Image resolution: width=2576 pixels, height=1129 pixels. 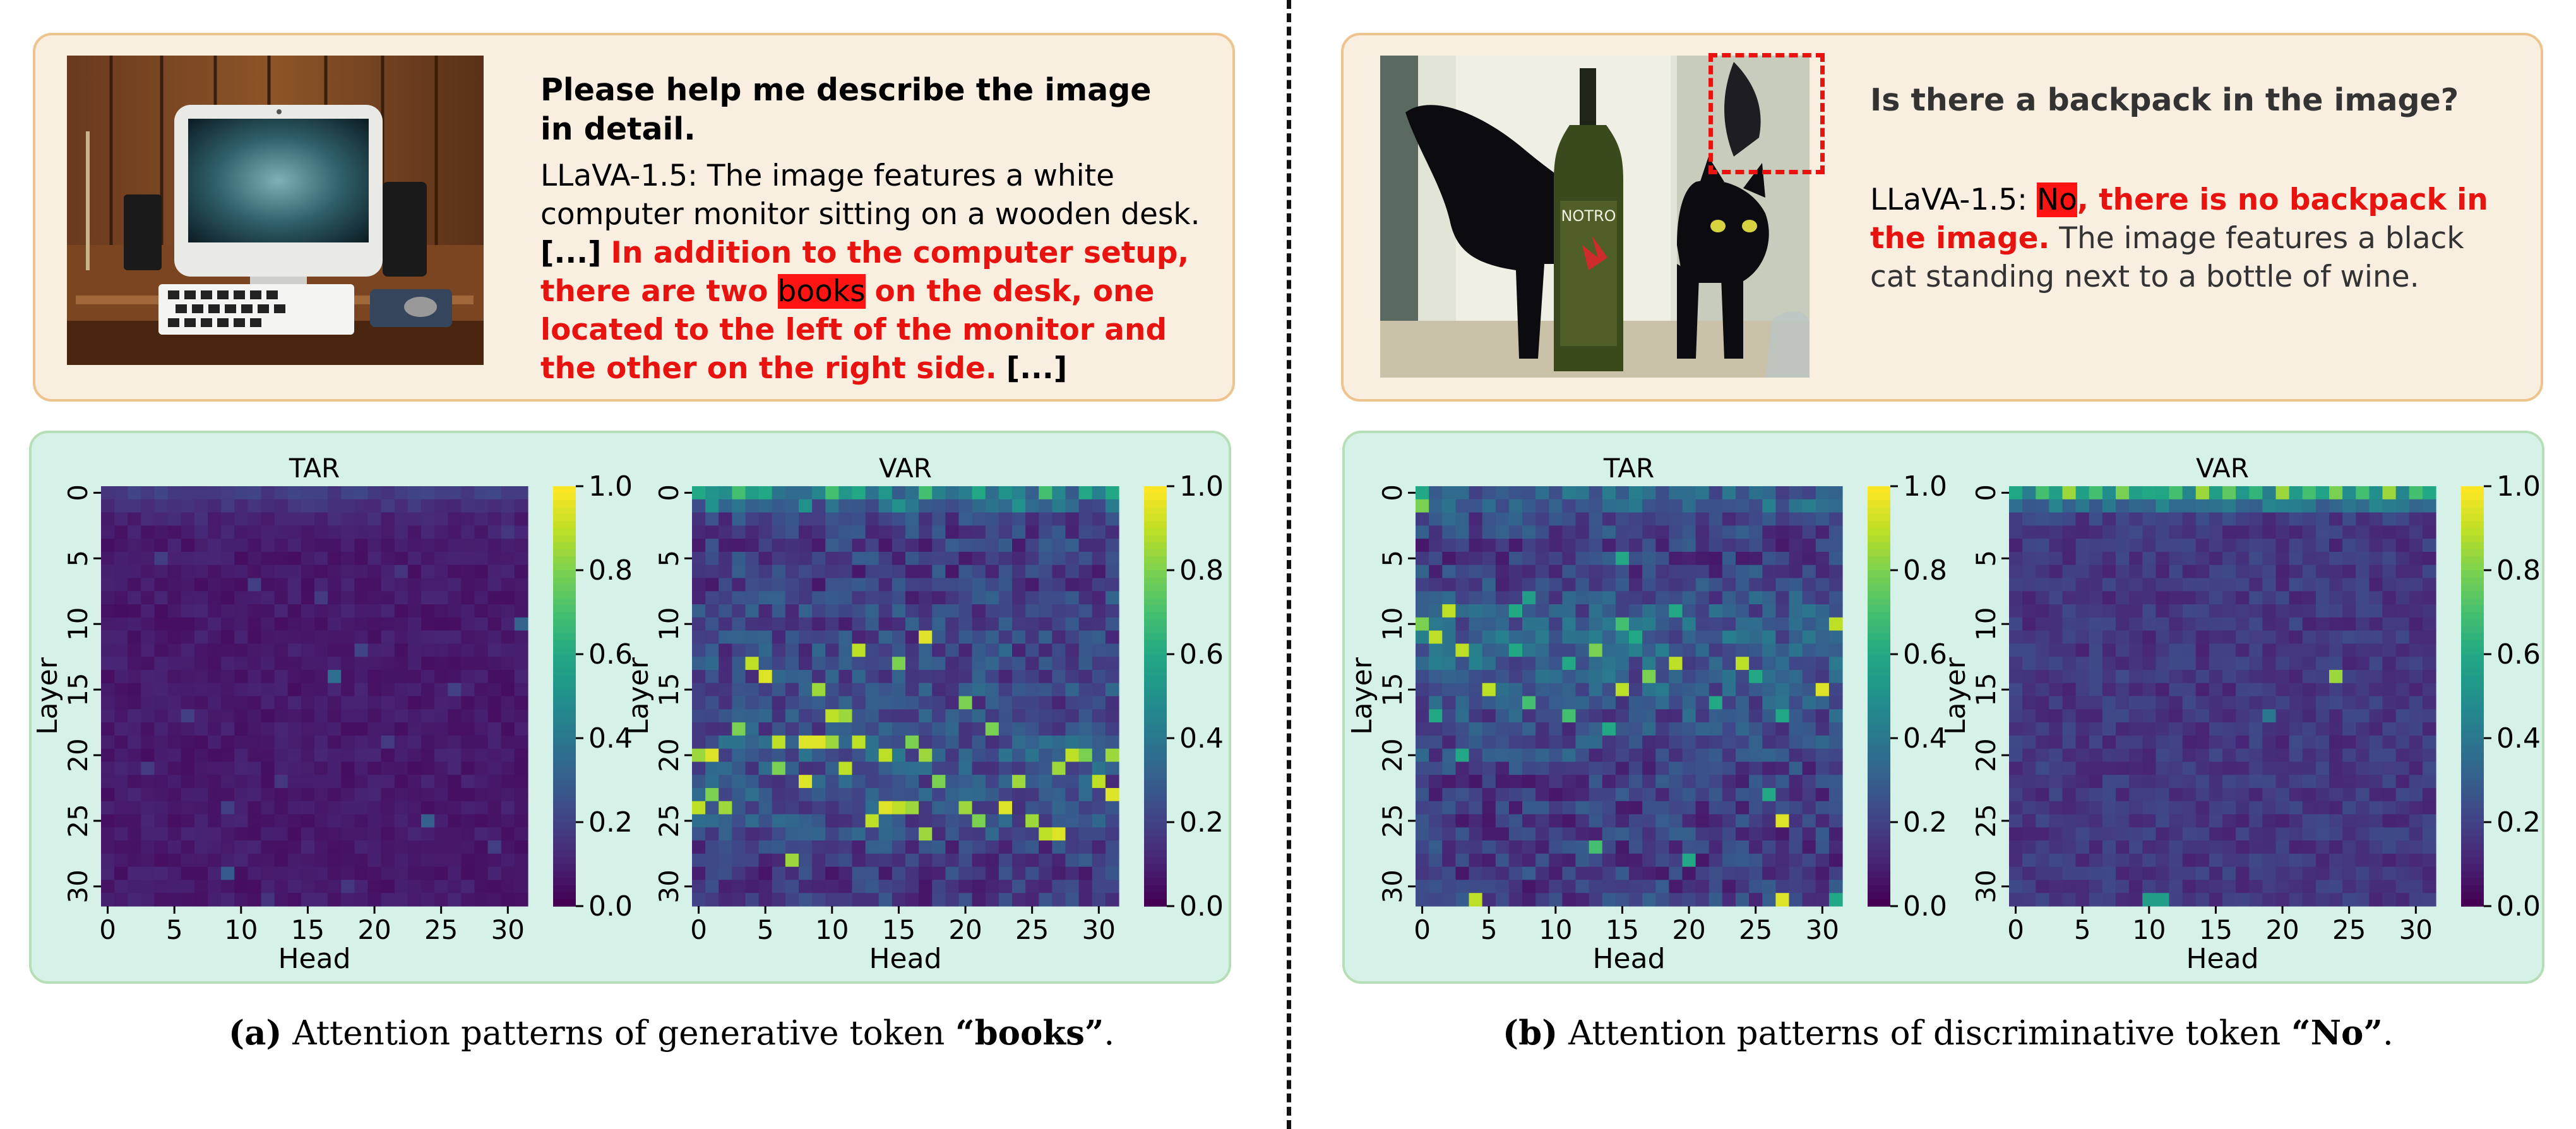 I want to click on cat-bottle-photo: NOTRO, so click(x=1595, y=217).